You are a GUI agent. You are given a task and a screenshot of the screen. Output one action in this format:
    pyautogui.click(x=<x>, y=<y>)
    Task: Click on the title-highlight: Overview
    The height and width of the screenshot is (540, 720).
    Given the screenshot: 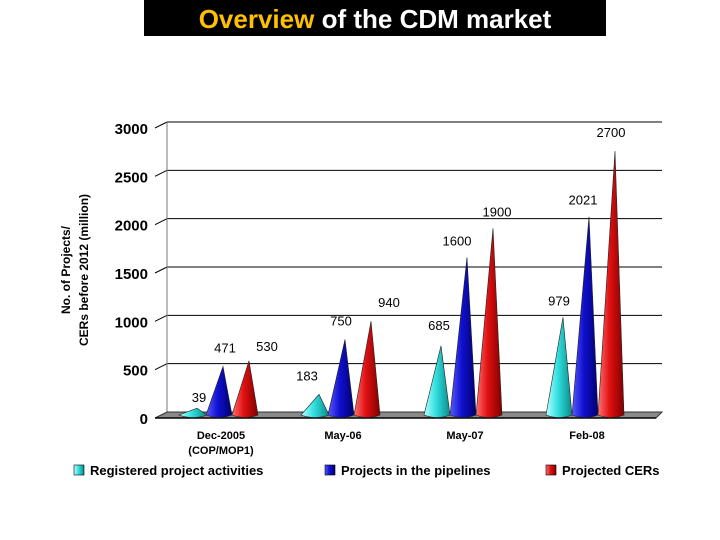 What is the action you would take?
    pyautogui.click(x=256, y=19)
    